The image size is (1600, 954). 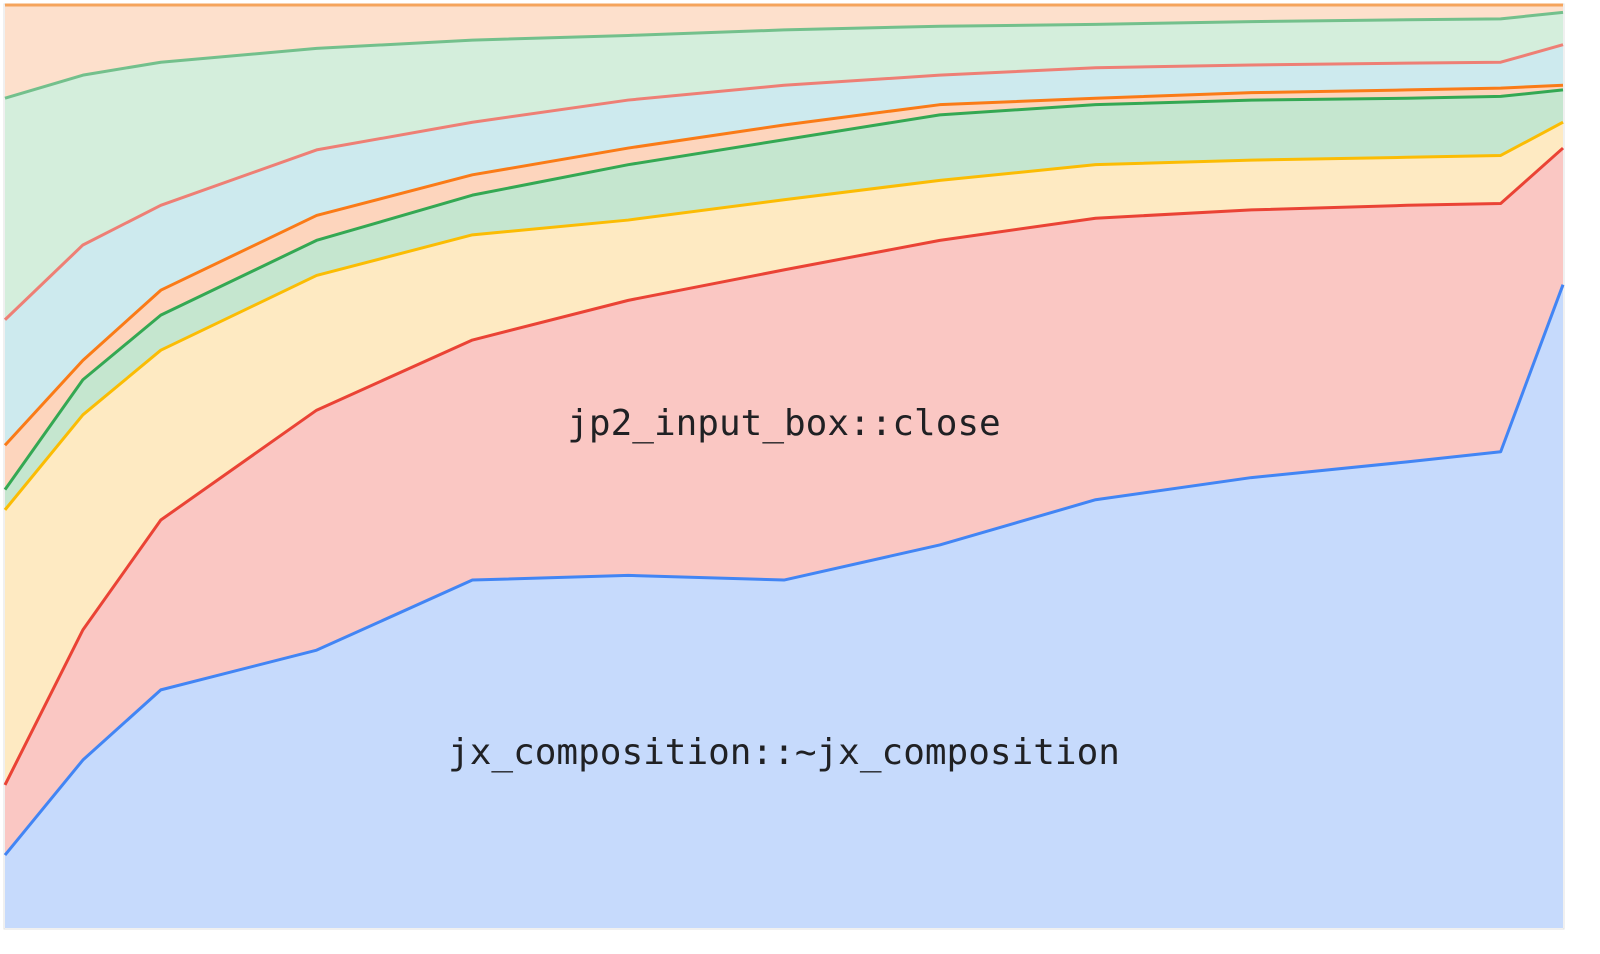 I want to click on area-label: jx_composition::~jx_composition, so click(x=784, y=752).